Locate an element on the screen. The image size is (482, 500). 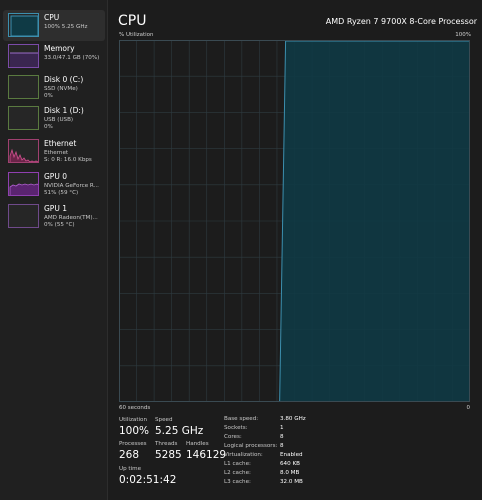
sidebar-item-label: GPU 1 is located at coordinates (55, 208).